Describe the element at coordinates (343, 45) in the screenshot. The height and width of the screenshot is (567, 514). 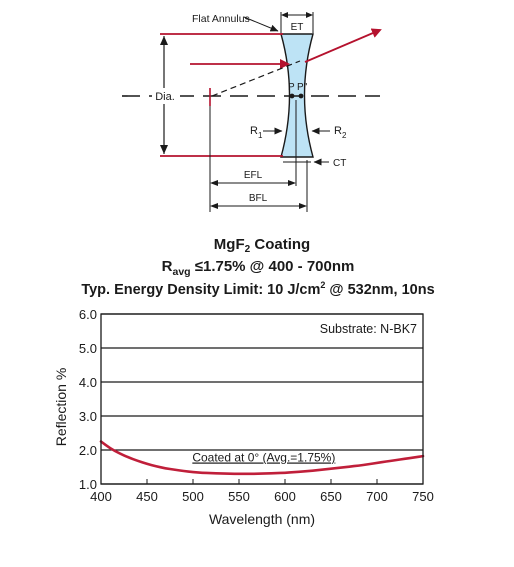
I see `ray-out` at that location.